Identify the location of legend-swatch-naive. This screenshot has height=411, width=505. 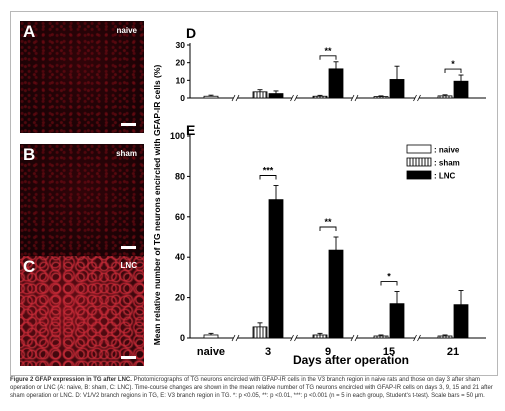
(419, 149).